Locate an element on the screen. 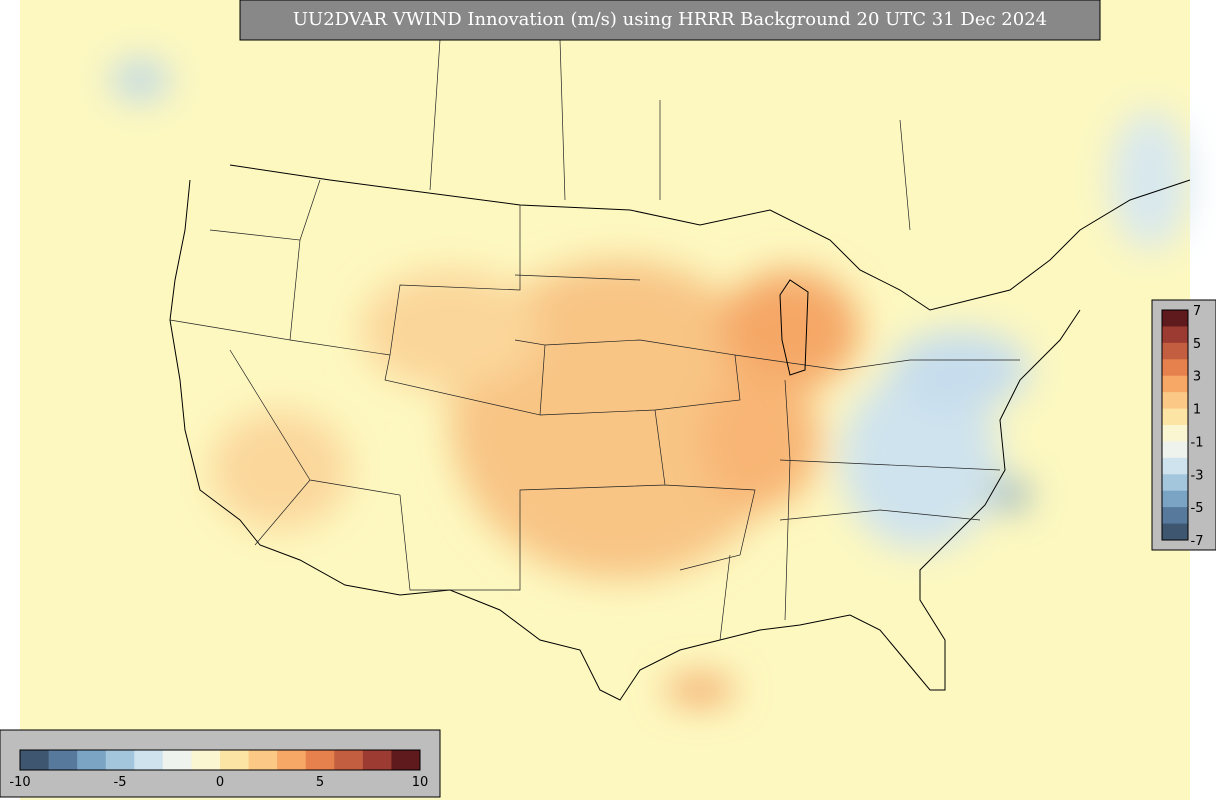  colorbar-right: 7 5 3 1 -1 -3 -5 -7 is located at coordinates (1182, 426).